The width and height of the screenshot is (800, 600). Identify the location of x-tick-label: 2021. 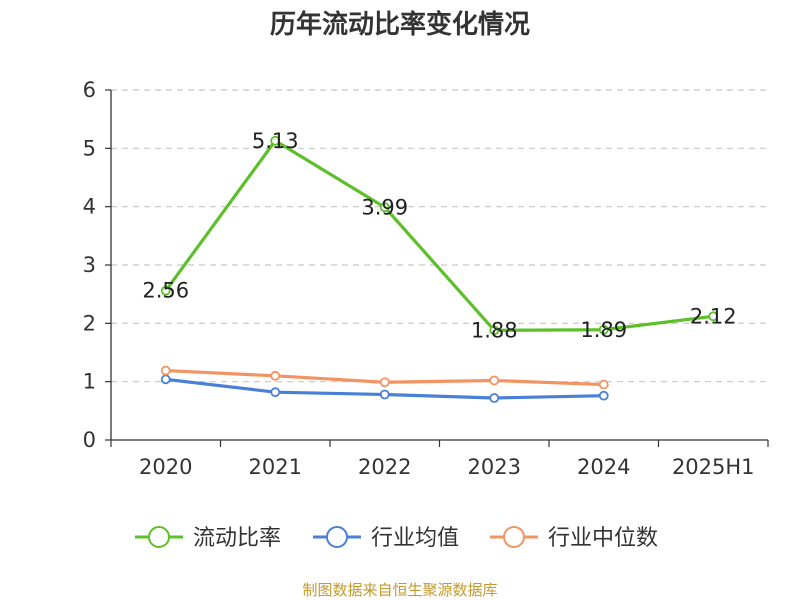
(275, 467).